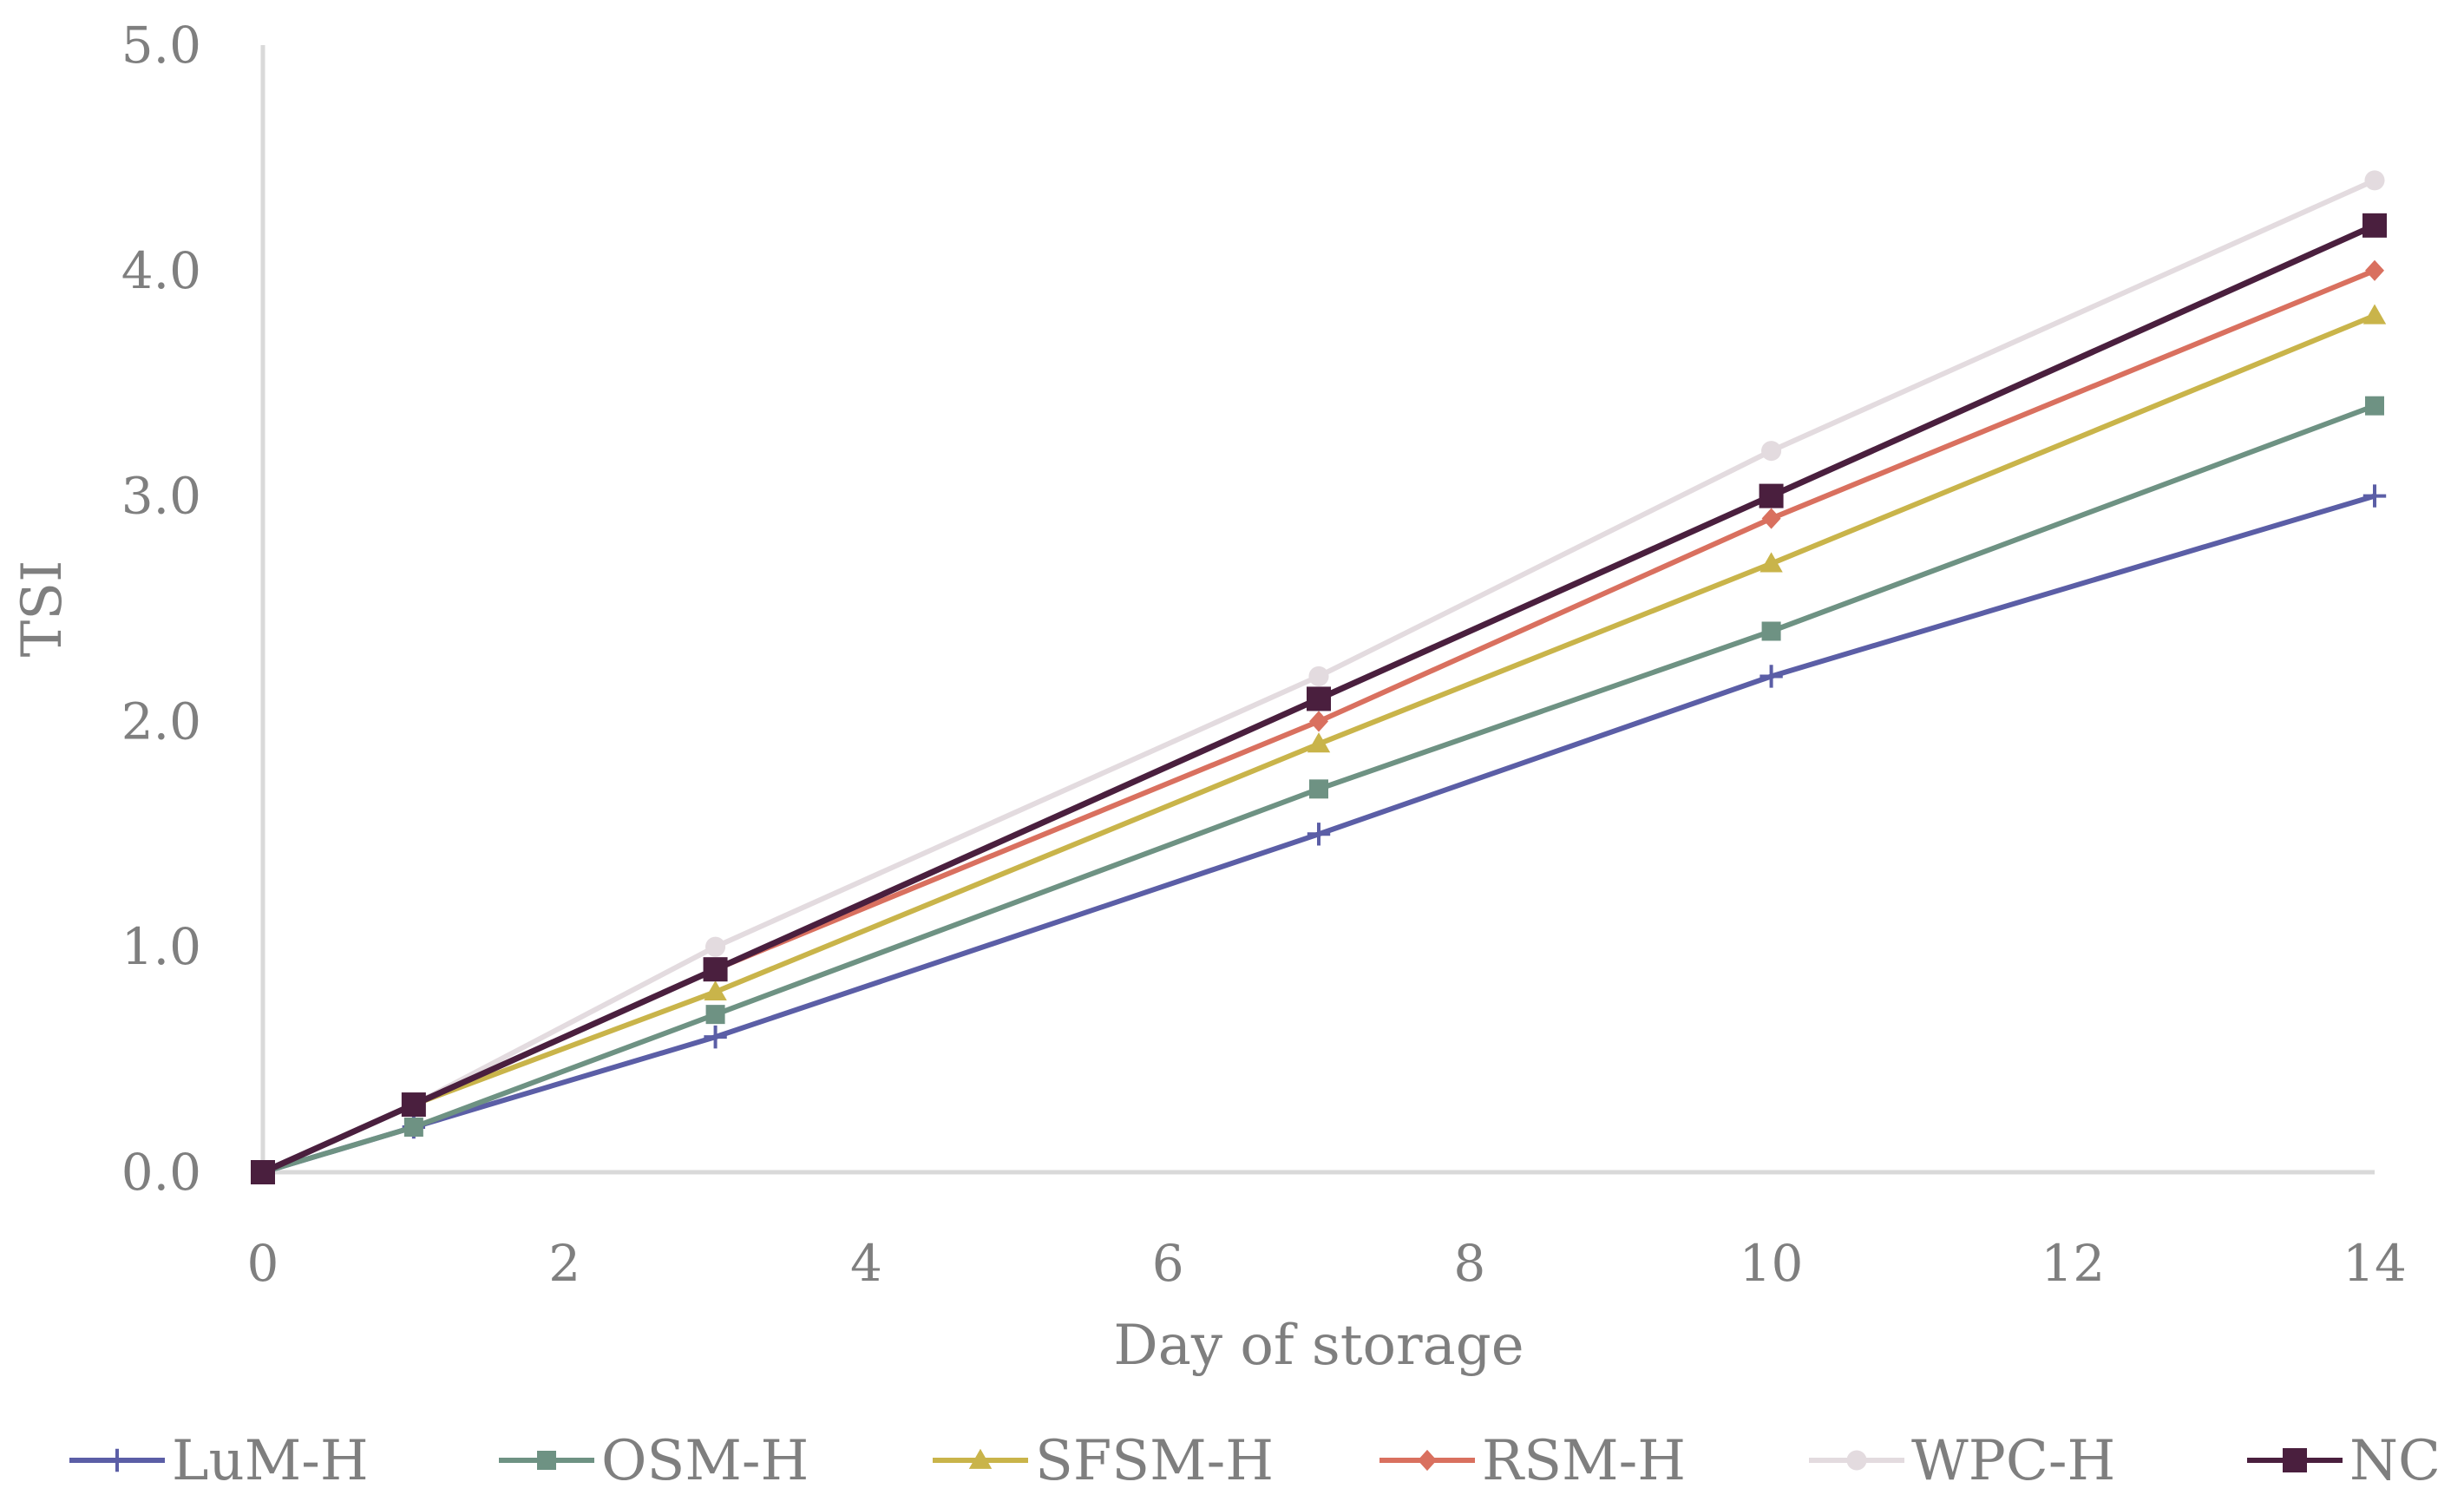  Describe the element at coordinates (42, 609) in the screenshot. I see `y-axis-title: TSI` at that location.